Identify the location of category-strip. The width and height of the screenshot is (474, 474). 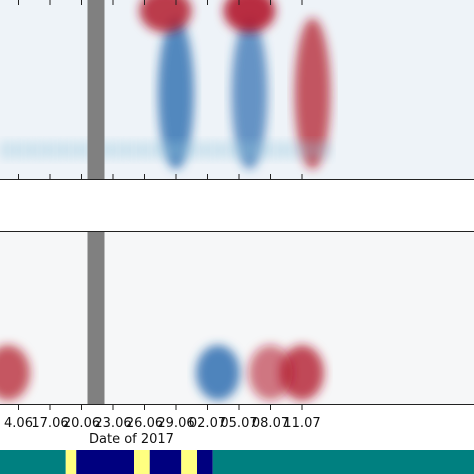
(237, 462).